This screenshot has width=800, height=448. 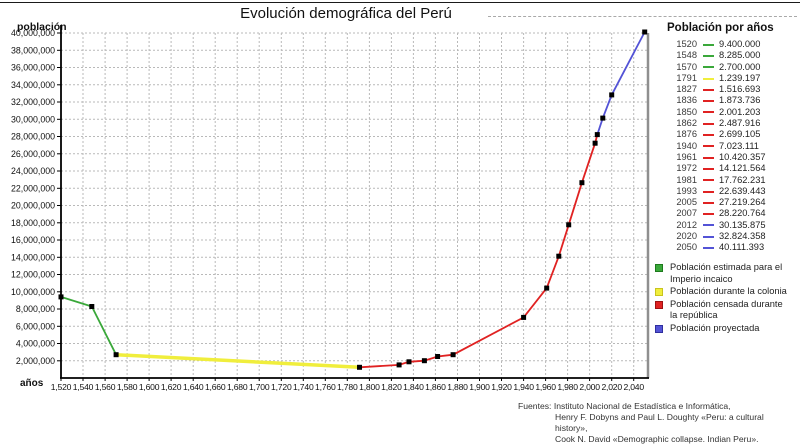 What do you see at coordinates (33, 33) in the screenshot?
I see `svg-text: 40,000,000` at bounding box center [33, 33].